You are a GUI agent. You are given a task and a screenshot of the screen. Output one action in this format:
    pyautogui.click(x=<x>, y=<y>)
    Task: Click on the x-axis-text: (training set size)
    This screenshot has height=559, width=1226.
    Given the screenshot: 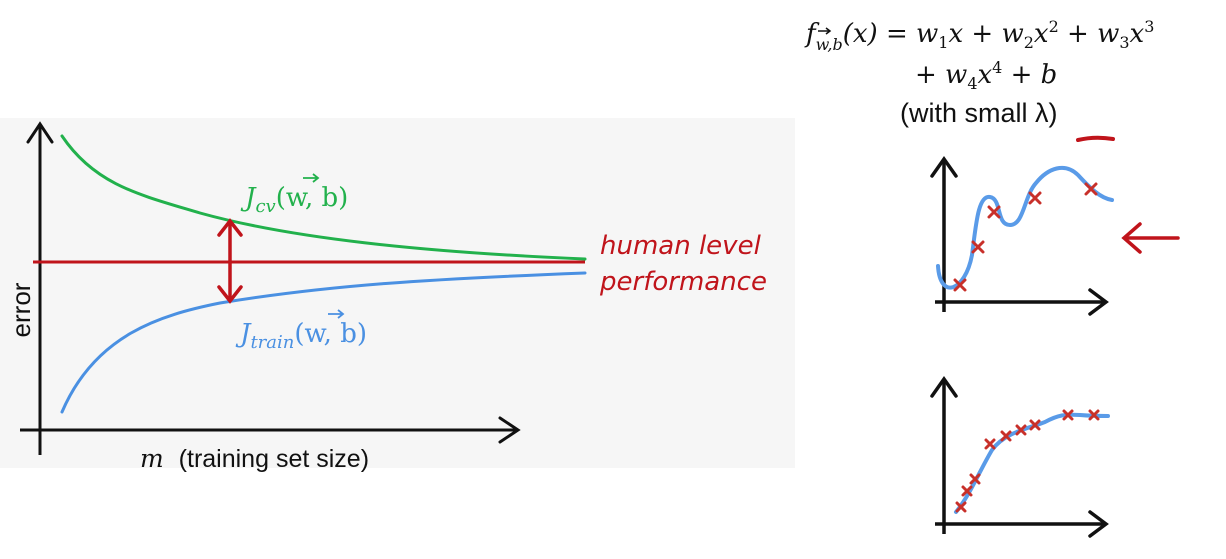 What is the action you would take?
    pyautogui.click(x=274, y=459)
    